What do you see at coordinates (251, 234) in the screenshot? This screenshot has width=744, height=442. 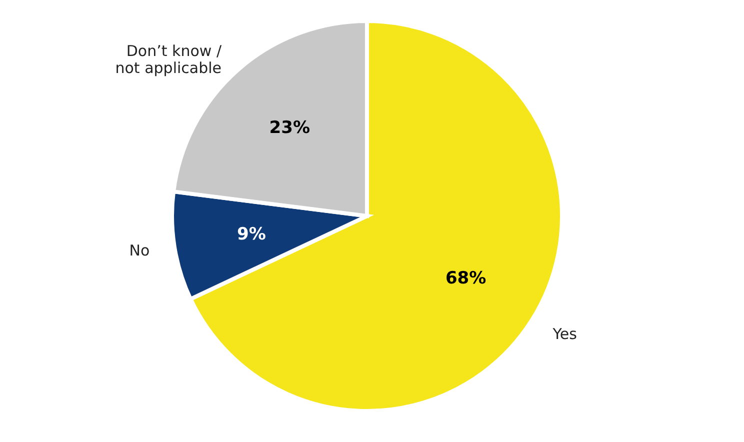 I see `data-label: 9%` at bounding box center [251, 234].